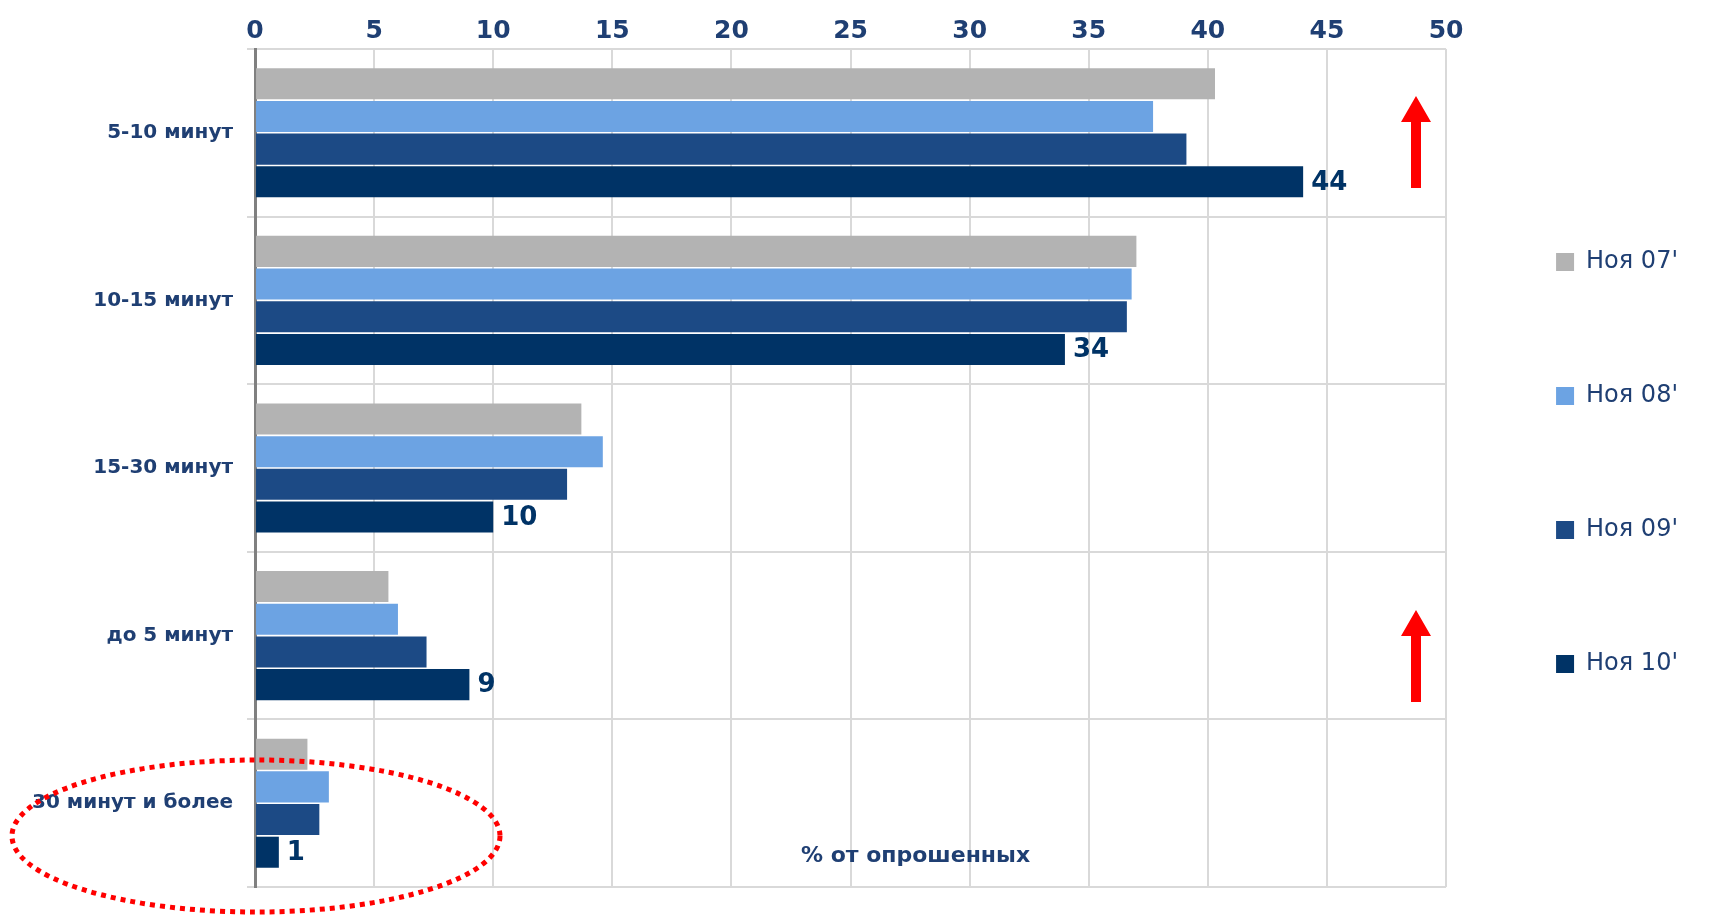  Describe the element at coordinates (170, 131) in the screenshot. I see `y-tick-label: 5-10 минут` at that location.